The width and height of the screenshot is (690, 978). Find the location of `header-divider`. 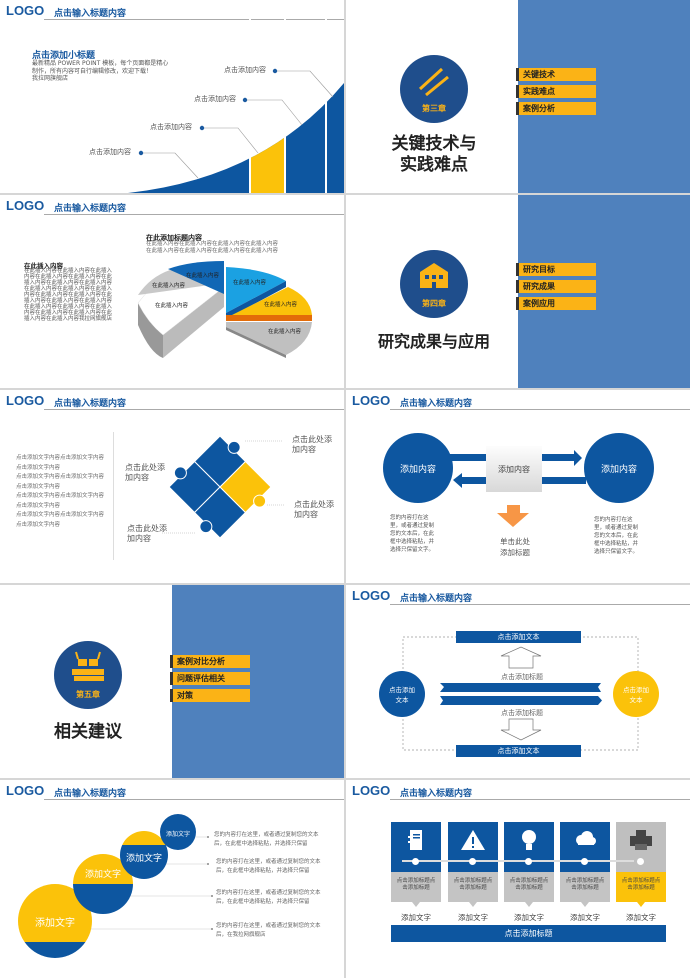

header-divider is located at coordinates (540, 409).